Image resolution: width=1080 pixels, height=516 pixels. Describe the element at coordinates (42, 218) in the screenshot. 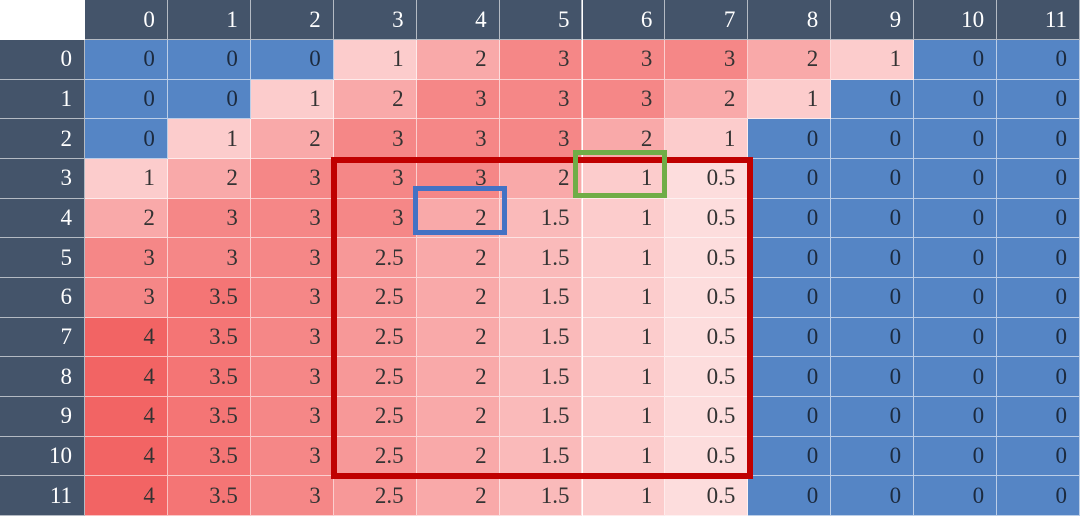

I see `row-header: 4` at that location.